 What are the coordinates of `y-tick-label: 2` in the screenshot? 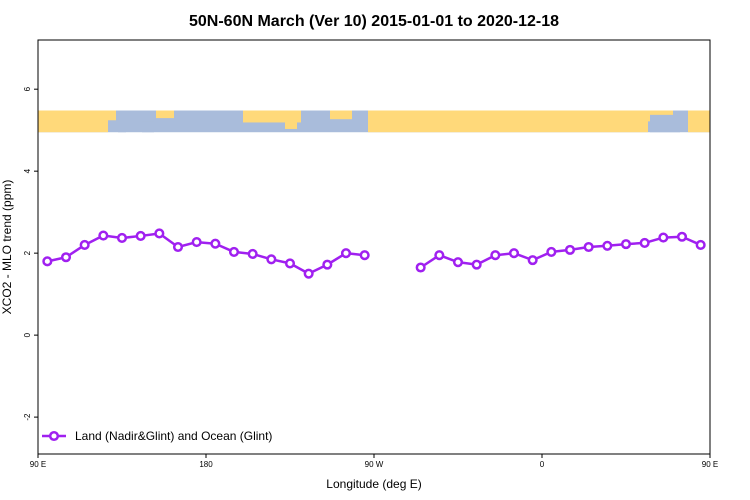 It's located at (27, 252).